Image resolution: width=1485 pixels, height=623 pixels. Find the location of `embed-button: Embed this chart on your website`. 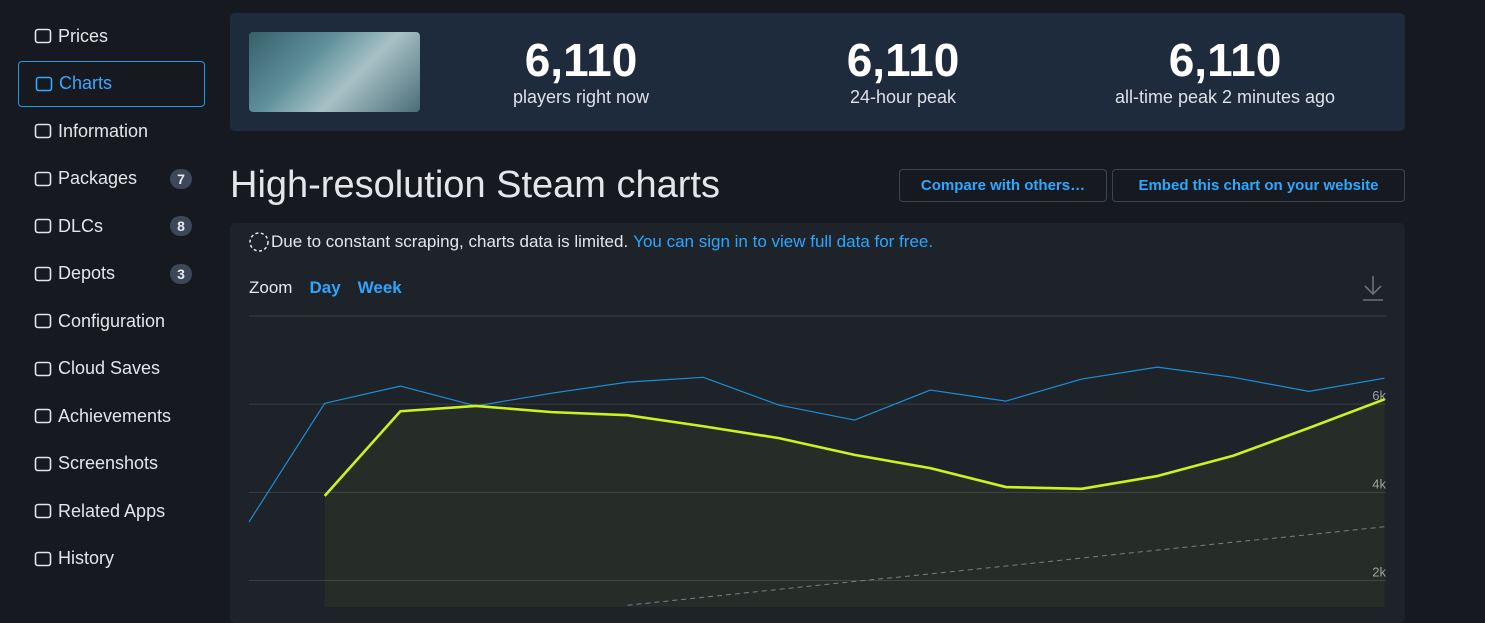

embed-button: Embed this chart on your website is located at coordinates (1258, 185).